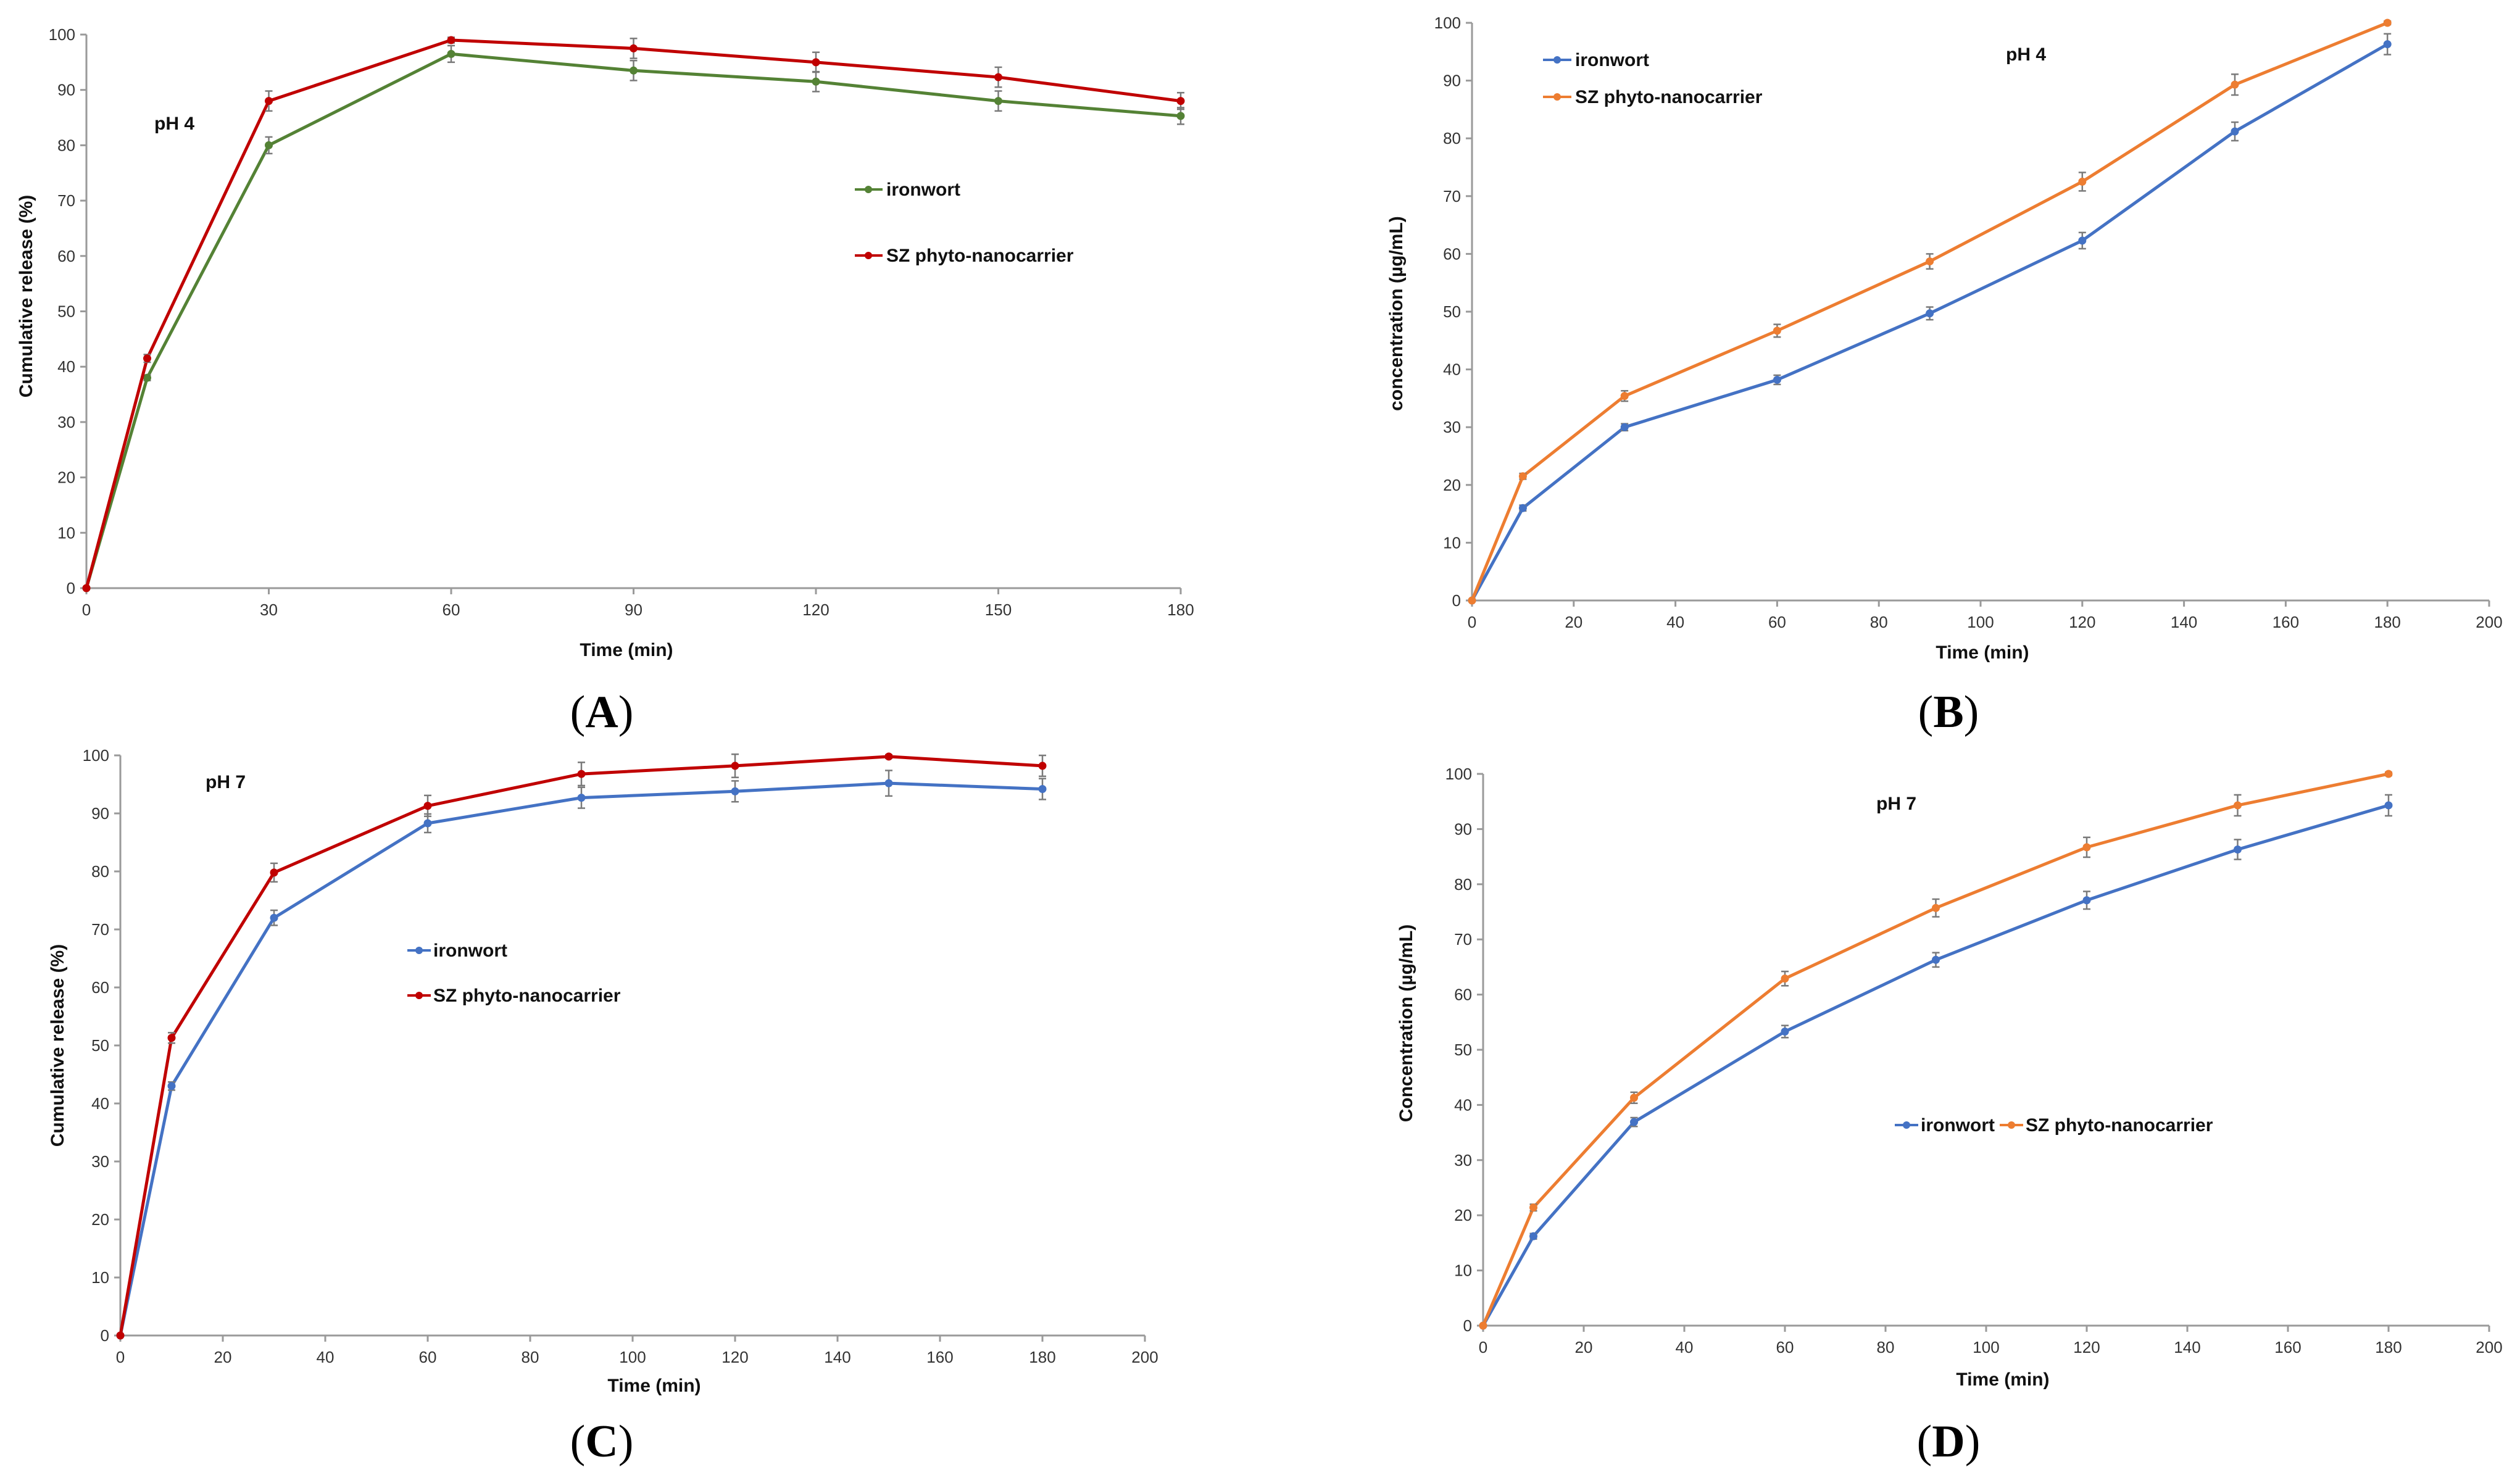 The image size is (2520, 1483). What do you see at coordinates (1406, 1023) in the screenshot?
I see `y-axis-title: Concentration (µg/mL)` at bounding box center [1406, 1023].